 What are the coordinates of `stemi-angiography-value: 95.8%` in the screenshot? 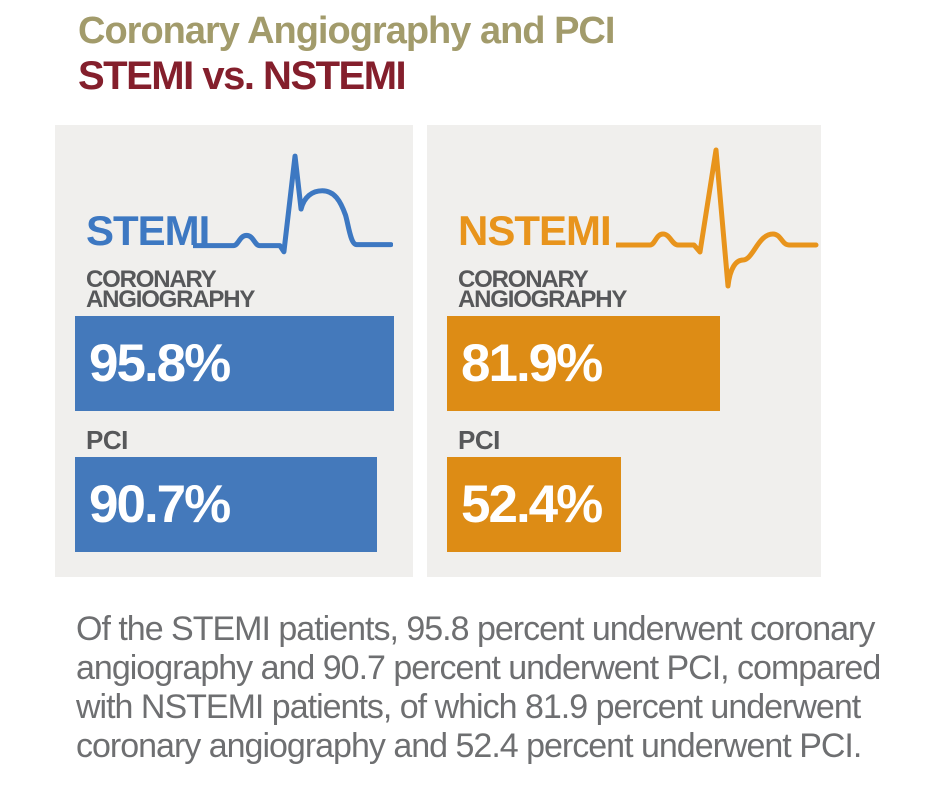 It's located at (160, 363).